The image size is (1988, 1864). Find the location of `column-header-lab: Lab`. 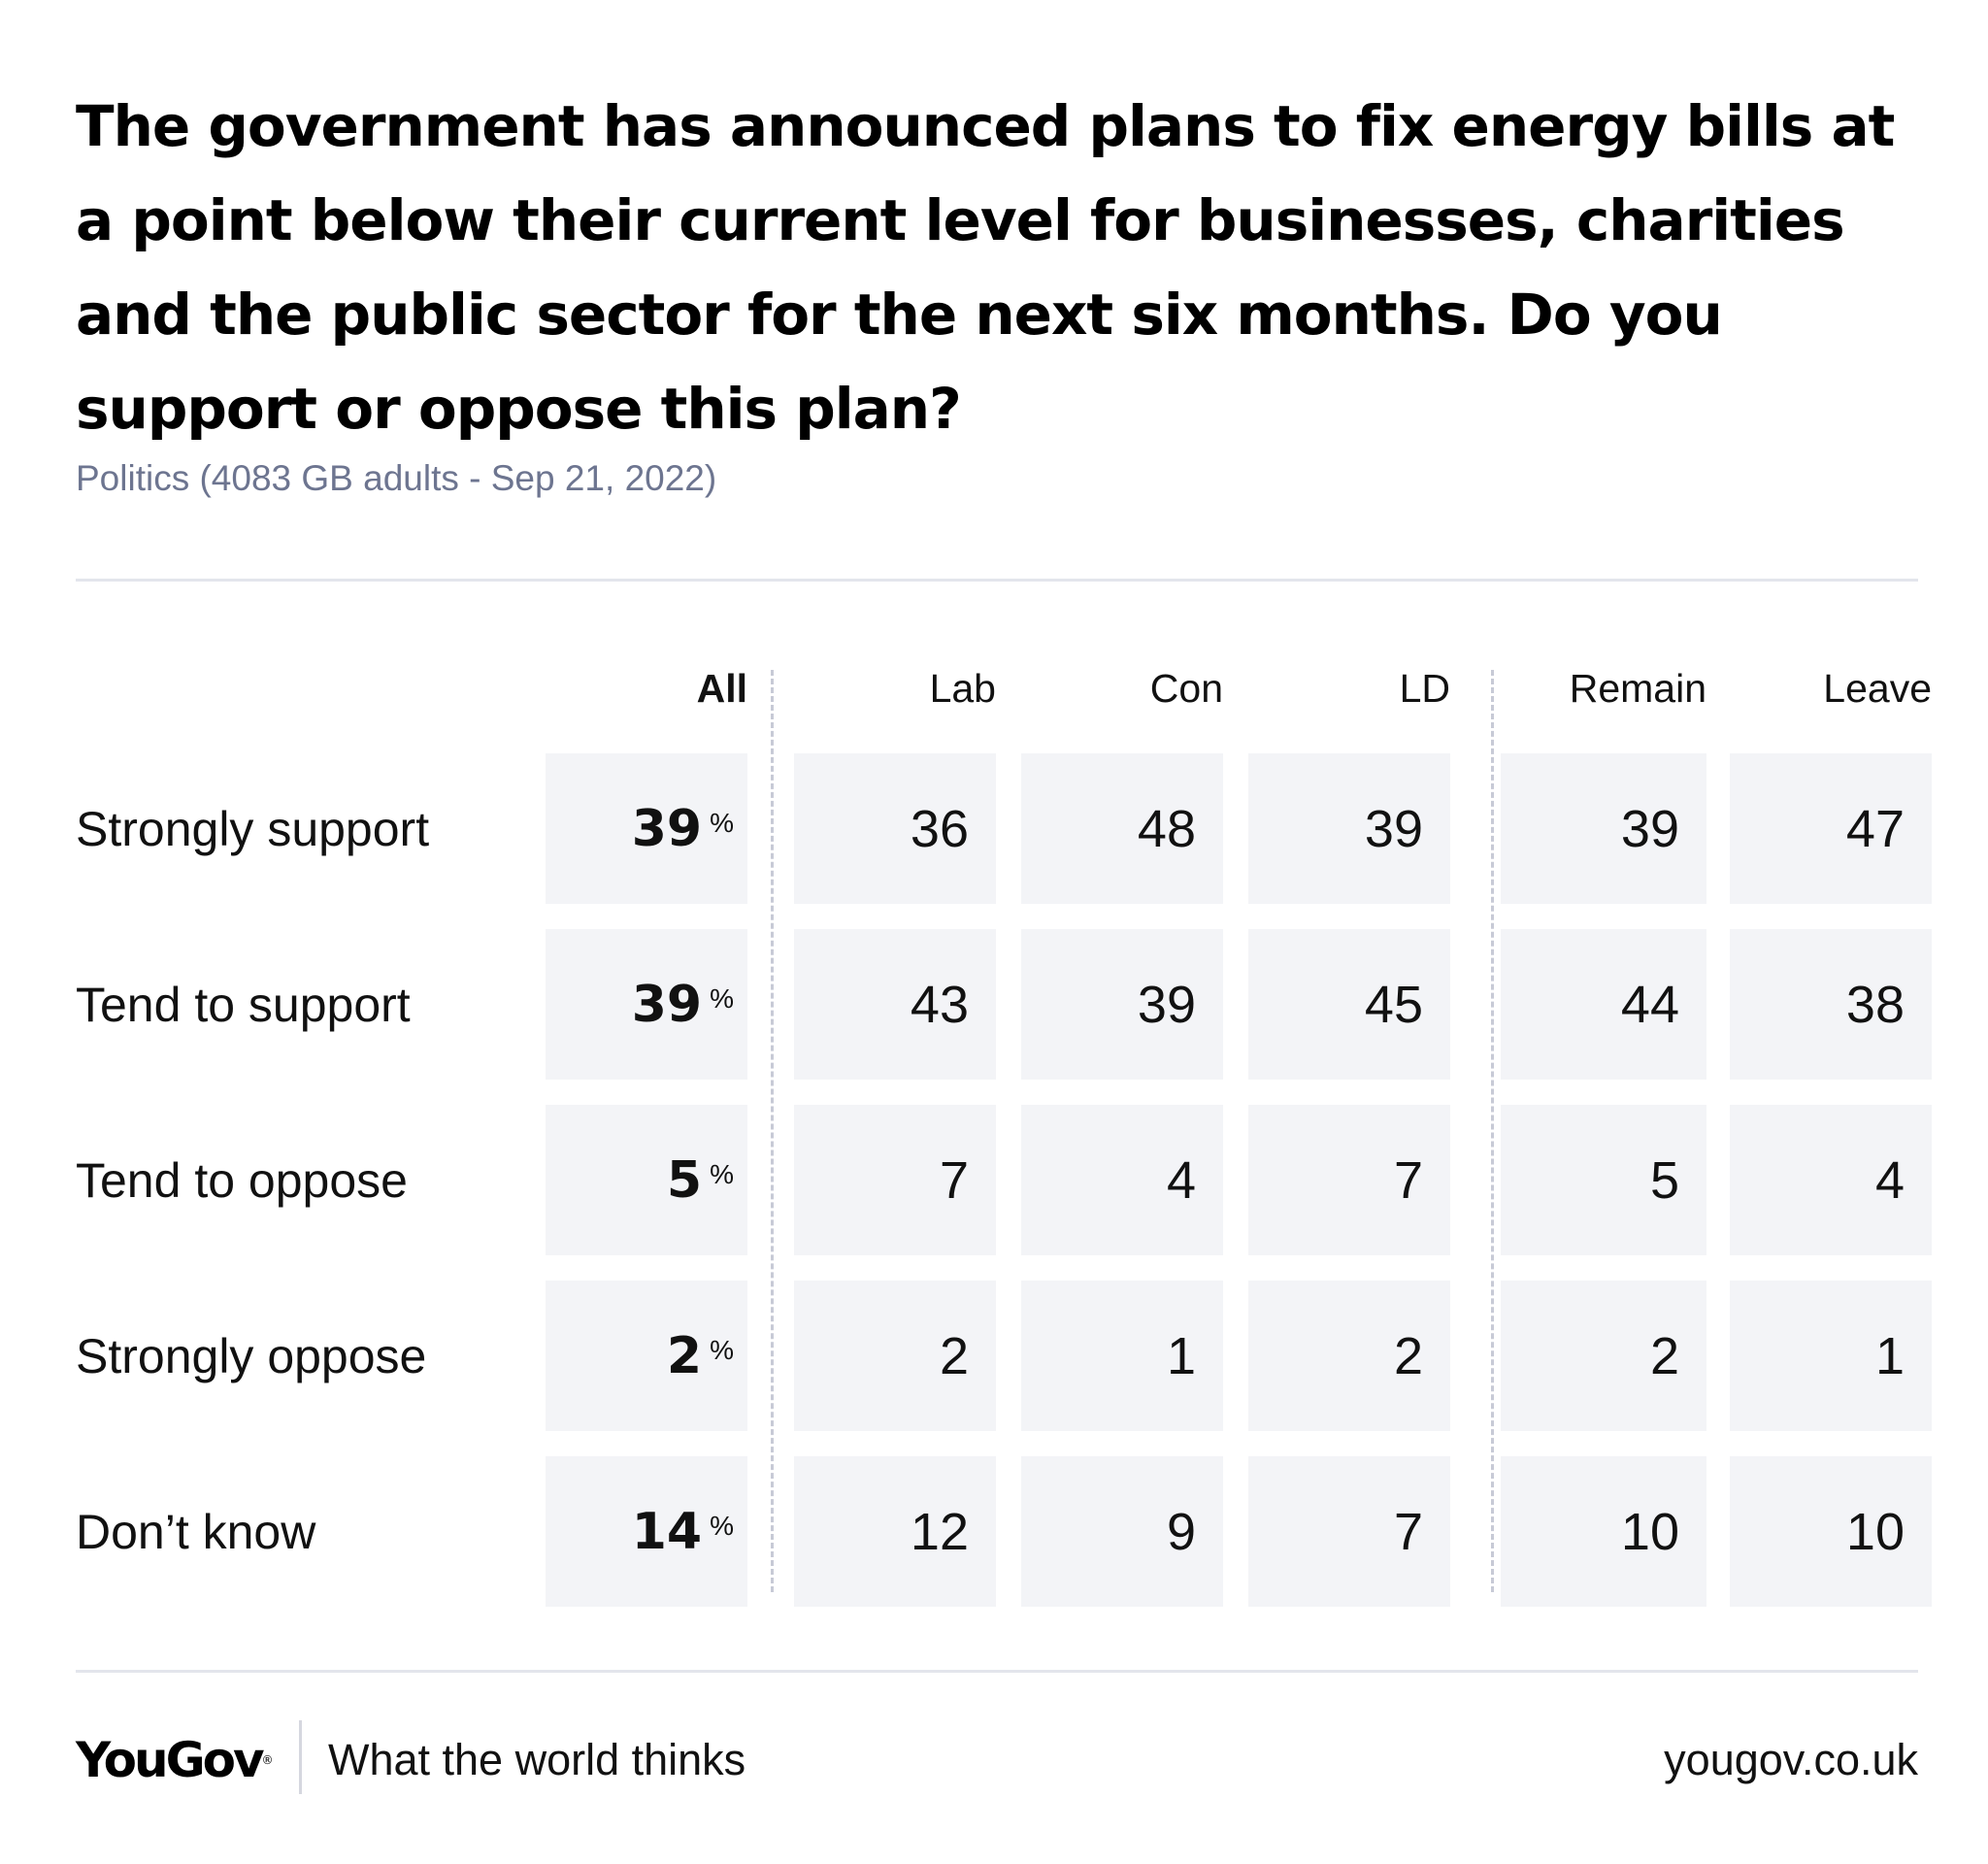

column-header-lab: Lab is located at coordinates (962, 688).